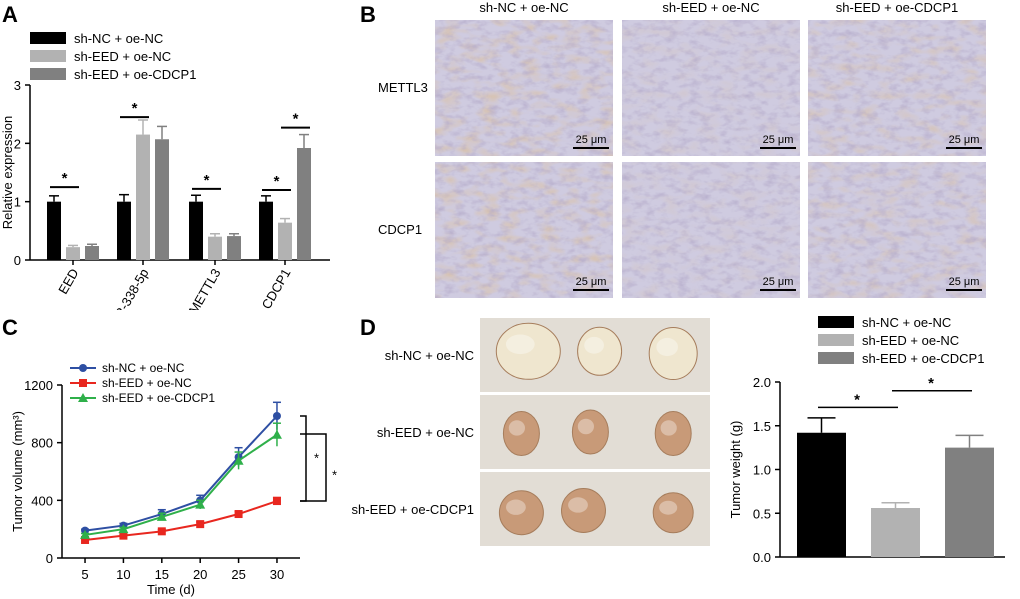 This screenshot has width=1020, height=599. What do you see at coordinates (413, 509) in the screenshot?
I see `photo-row-label: sh-EED + oe-CDCP1` at bounding box center [413, 509].